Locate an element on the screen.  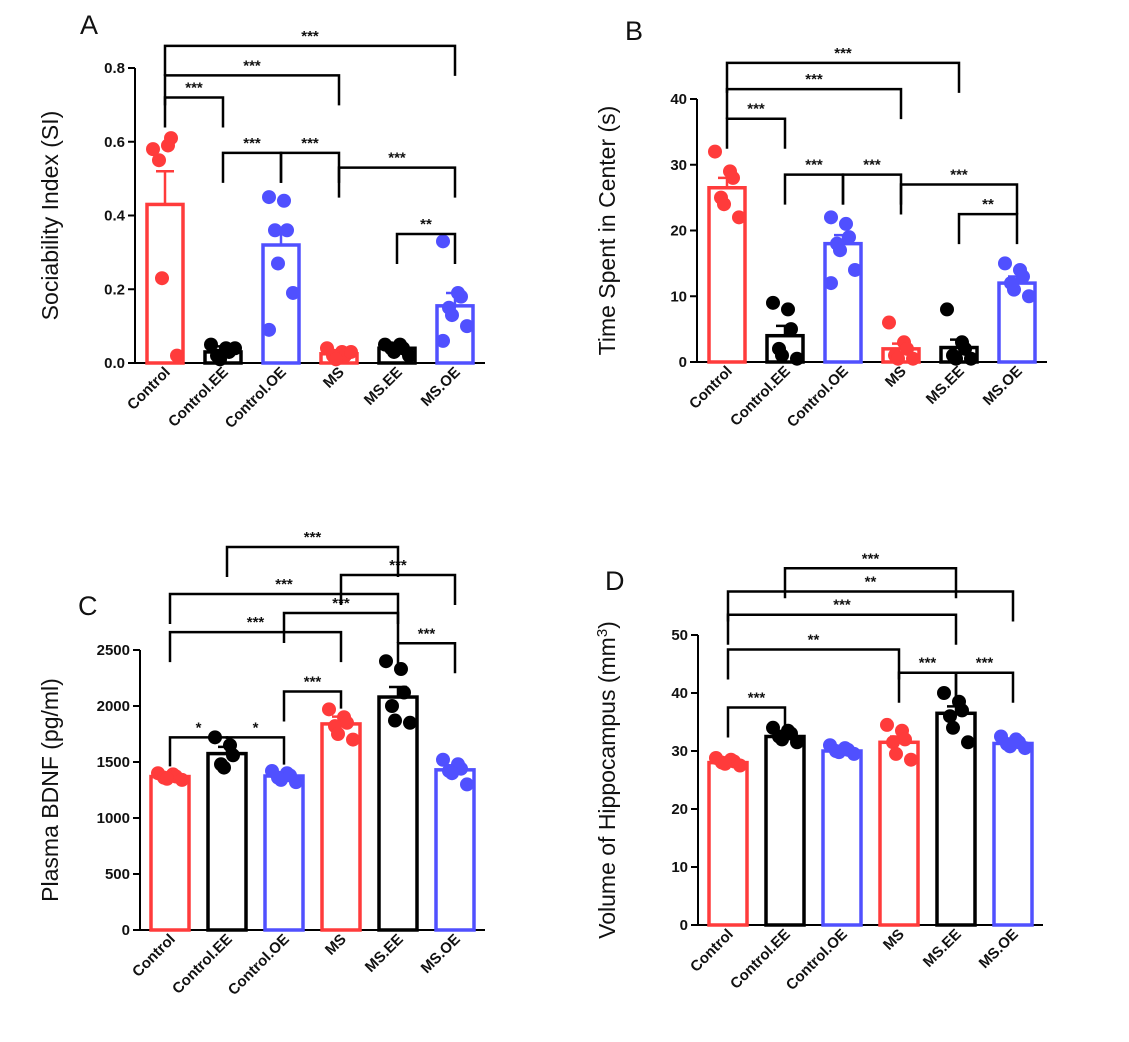
bar-ms is located at coordinates (899, 833).